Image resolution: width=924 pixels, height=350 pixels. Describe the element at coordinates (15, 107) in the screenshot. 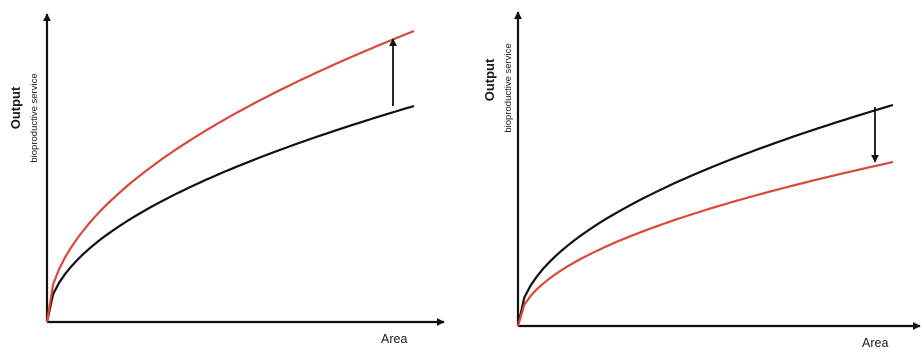

I see `left-y-axis-label: Output` at that location.